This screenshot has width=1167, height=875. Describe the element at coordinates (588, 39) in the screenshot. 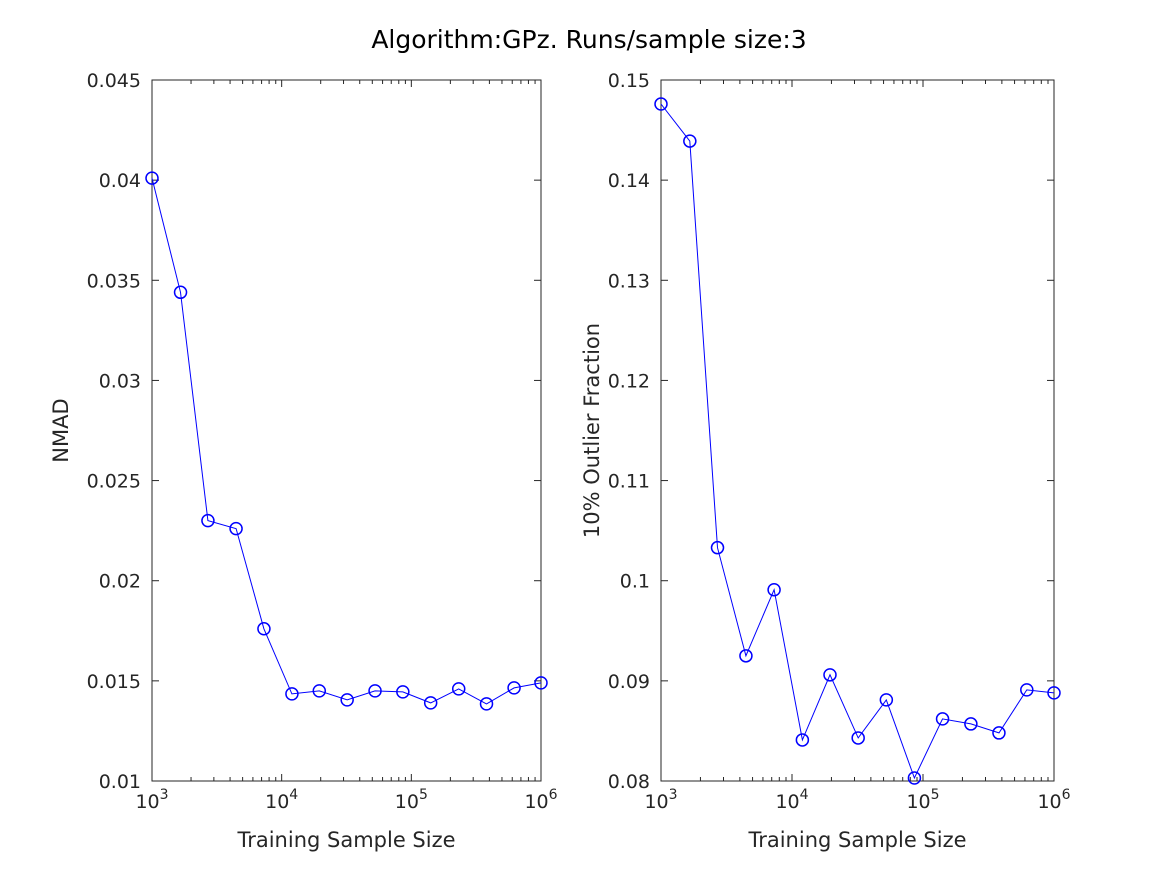

I see `figure-title: Algorithm:GPz. Runs/sample size:3` at that location.